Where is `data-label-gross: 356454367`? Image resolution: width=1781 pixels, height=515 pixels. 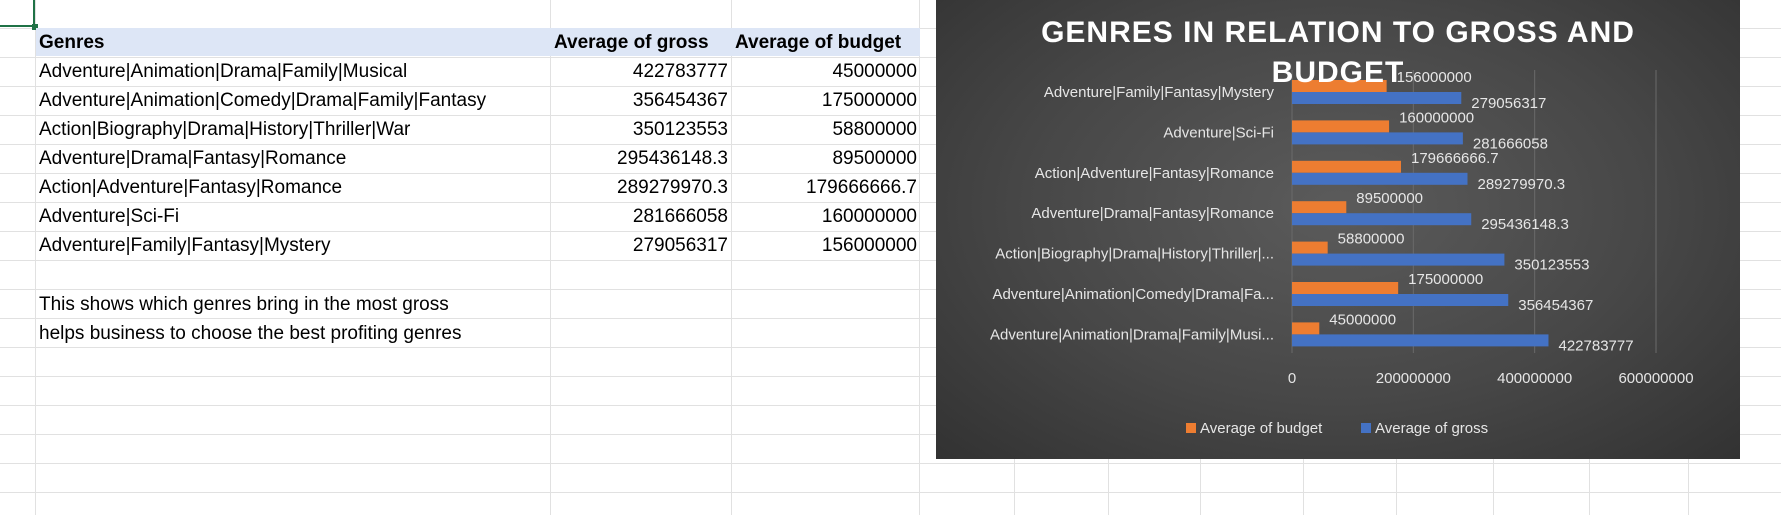
data-label-gross: 356454367 is located at coordinates (1555, 305).